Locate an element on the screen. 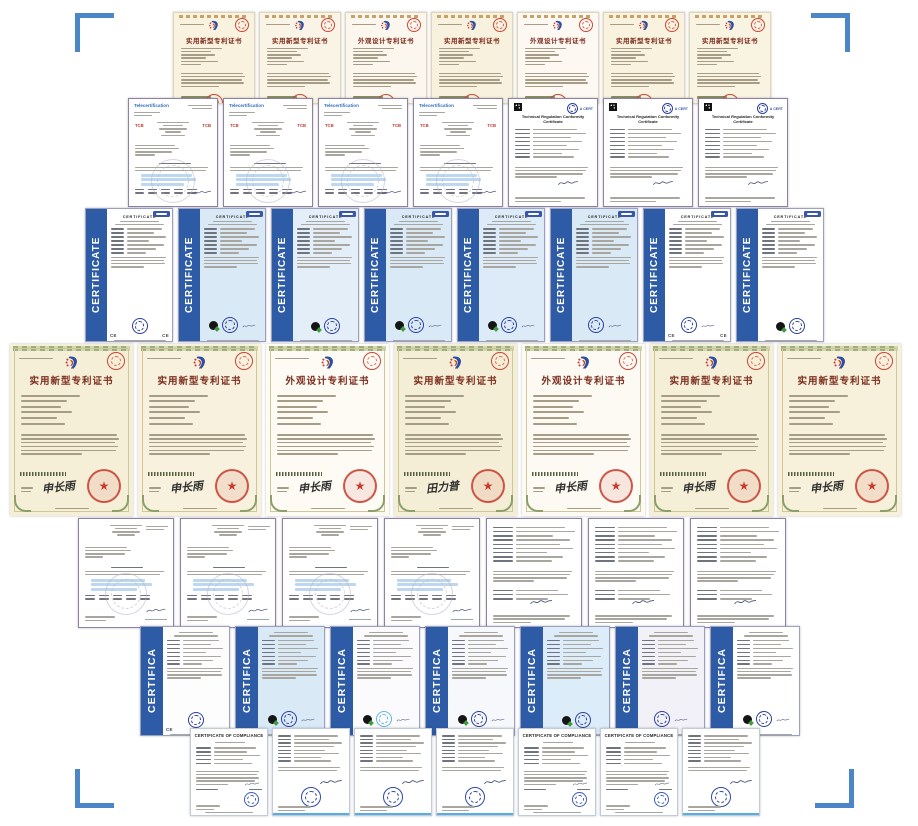 The width and height of the screenshot is (918, 826). footer-text-placeholder is located at coordinates (139, 339).